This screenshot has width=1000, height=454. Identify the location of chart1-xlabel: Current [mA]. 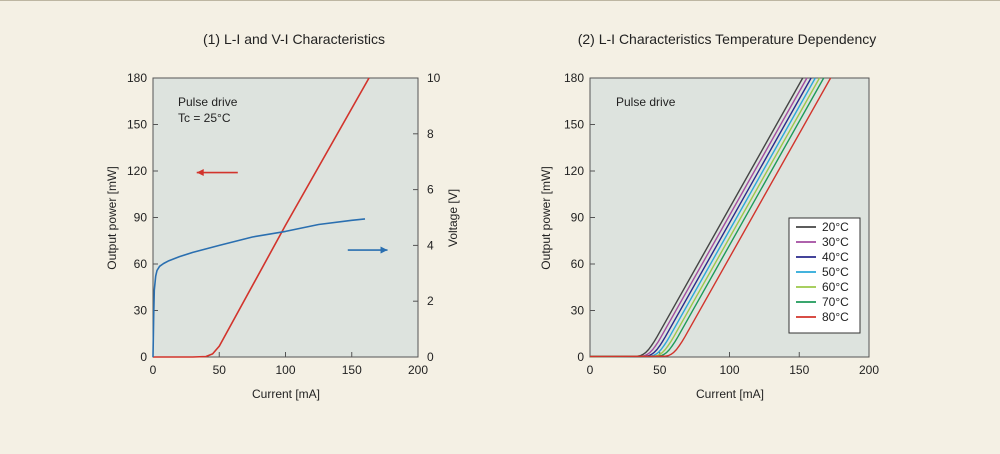
(286, 394).